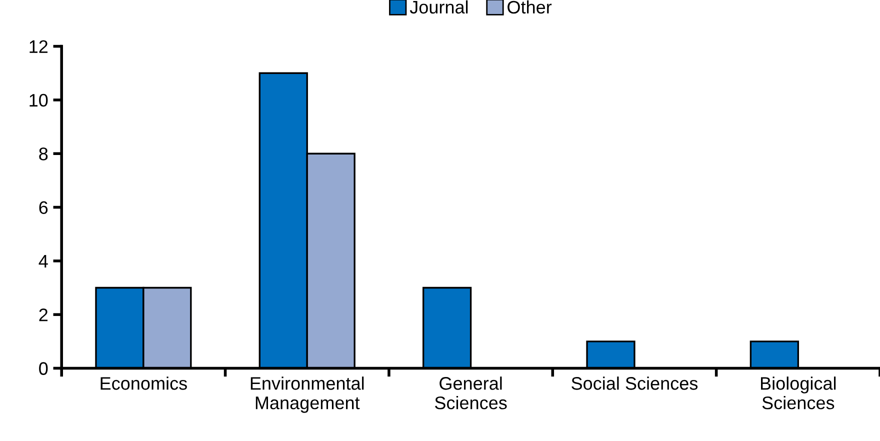 The height and width of the screenshot is (441, 880). What do you see at coordinates (470, 393) in the screenshot?
I see `x-tick-label: General Sciences` at bounding box center [470, 393].